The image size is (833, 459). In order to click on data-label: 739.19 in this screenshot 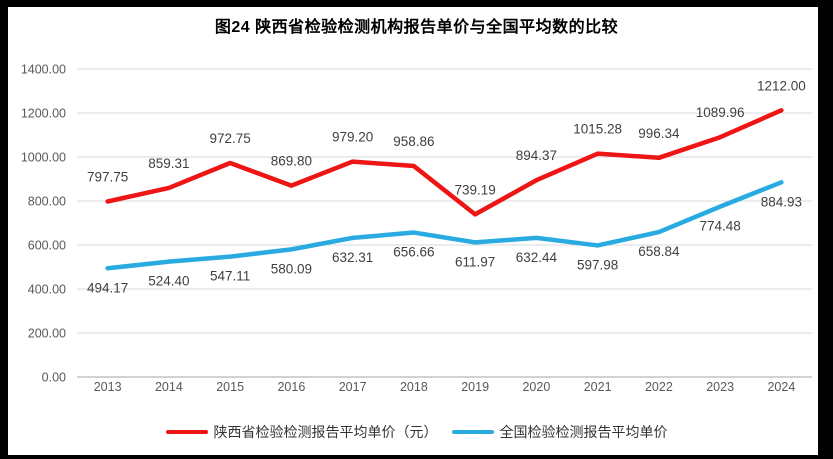, I will do `click(474, 189)`.